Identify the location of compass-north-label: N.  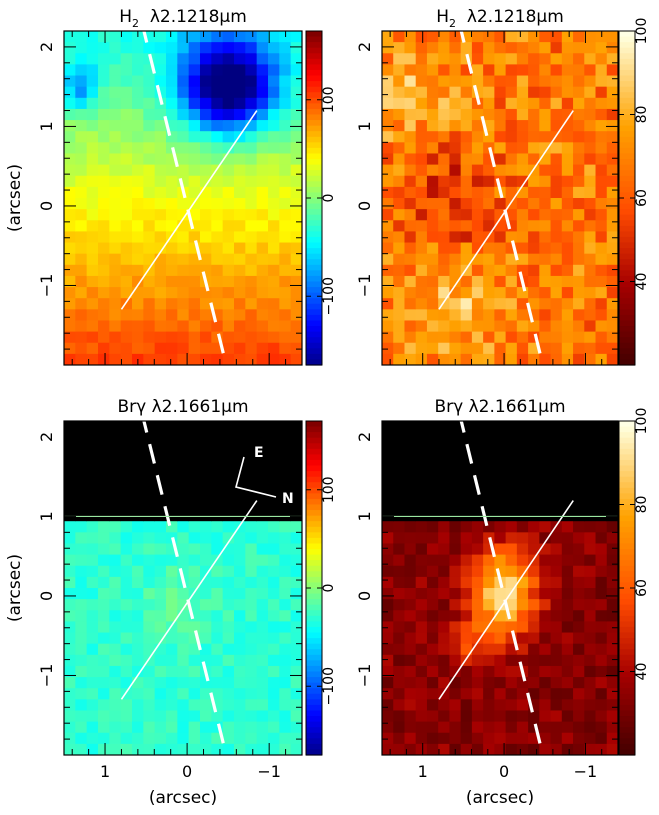
(288, 499).